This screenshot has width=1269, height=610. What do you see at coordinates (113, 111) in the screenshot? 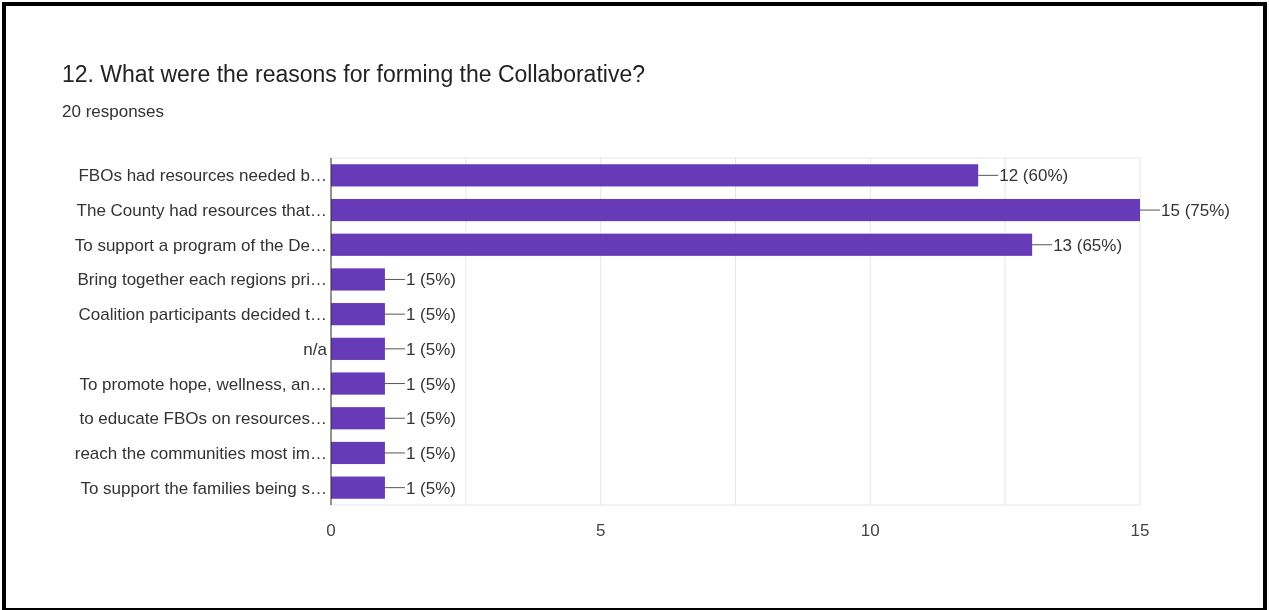
I see `text: 20 responses` at bounding box center [113, 111].